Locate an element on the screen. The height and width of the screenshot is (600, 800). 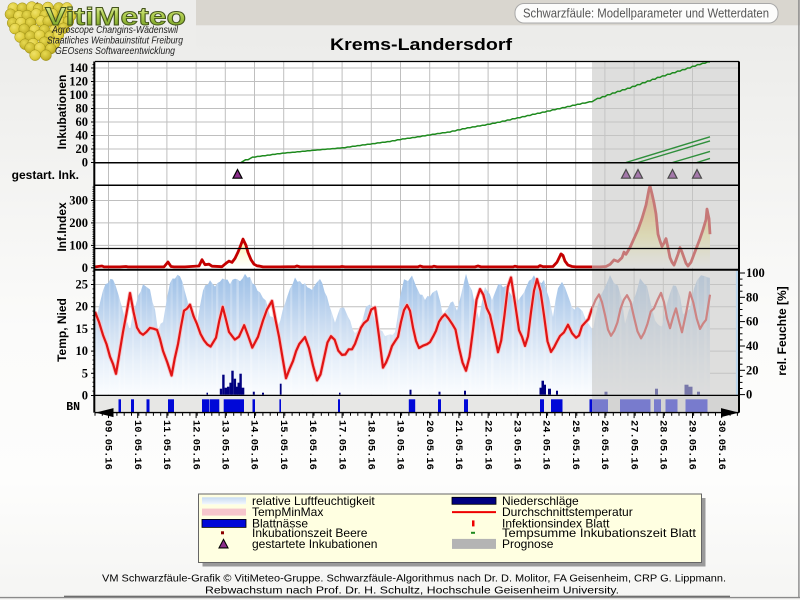
svg-text: Temp, Nied is located at coordinates (62, 330).